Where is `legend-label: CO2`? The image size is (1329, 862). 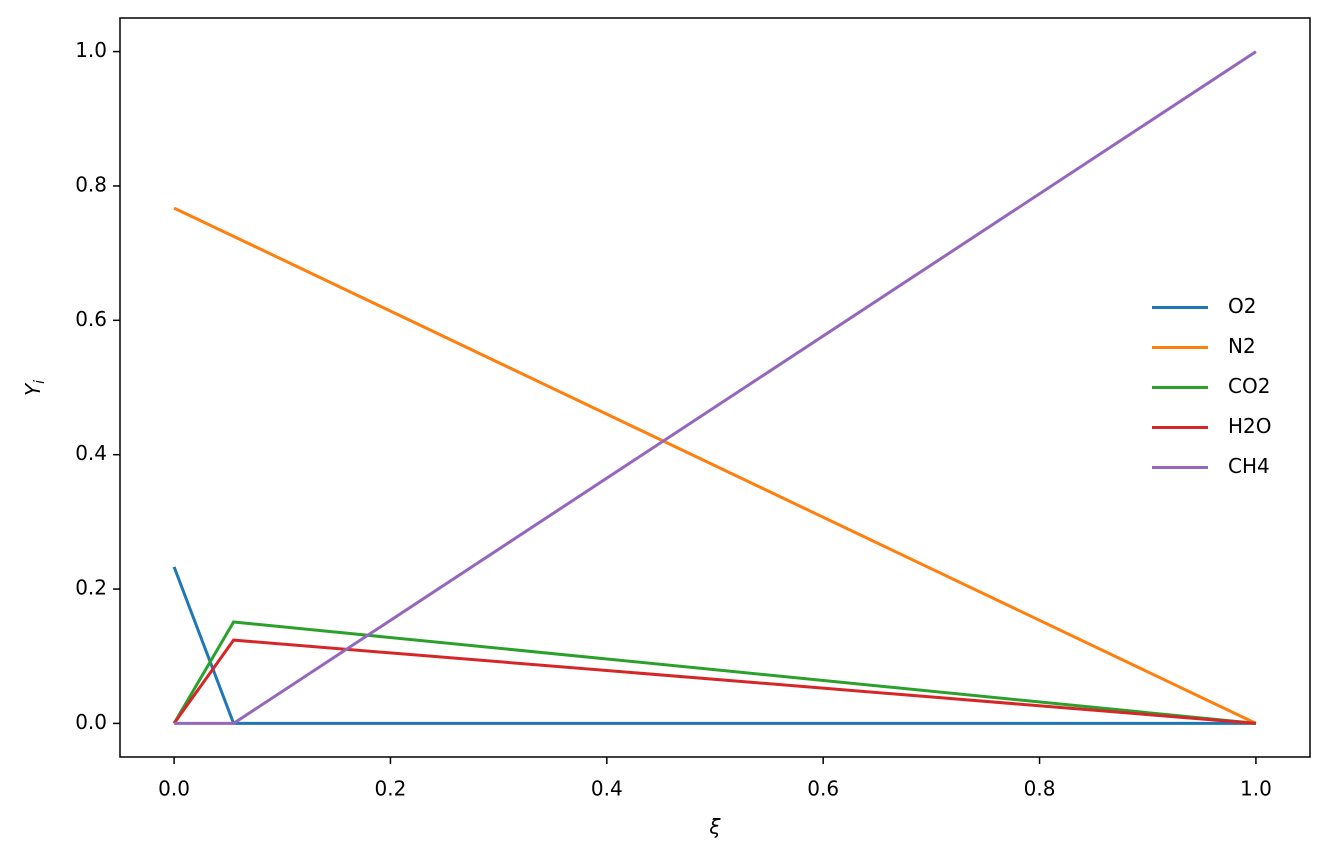 legend-label: CO2 is located at coordinates (1249, 386).